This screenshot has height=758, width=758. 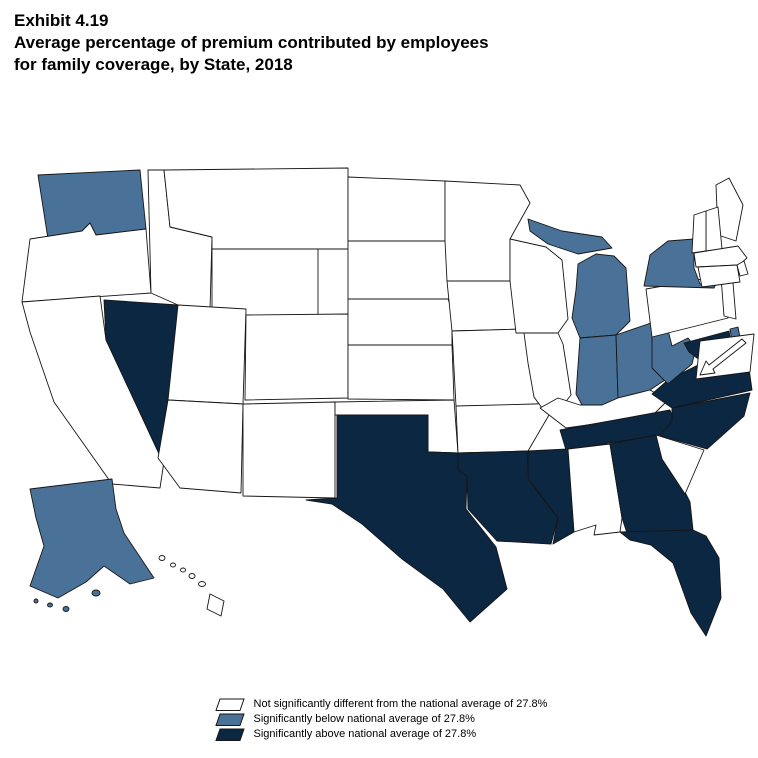 I want to click on state-ri, so click(x=742, y=268).